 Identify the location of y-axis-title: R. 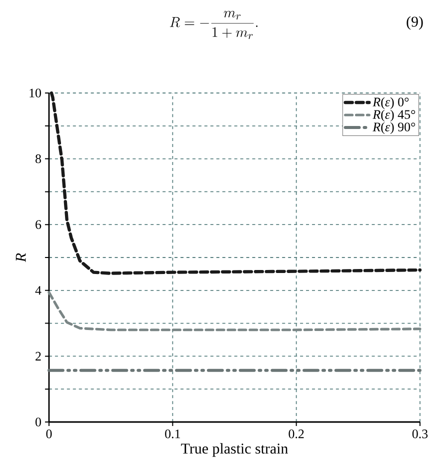
(21, 257).